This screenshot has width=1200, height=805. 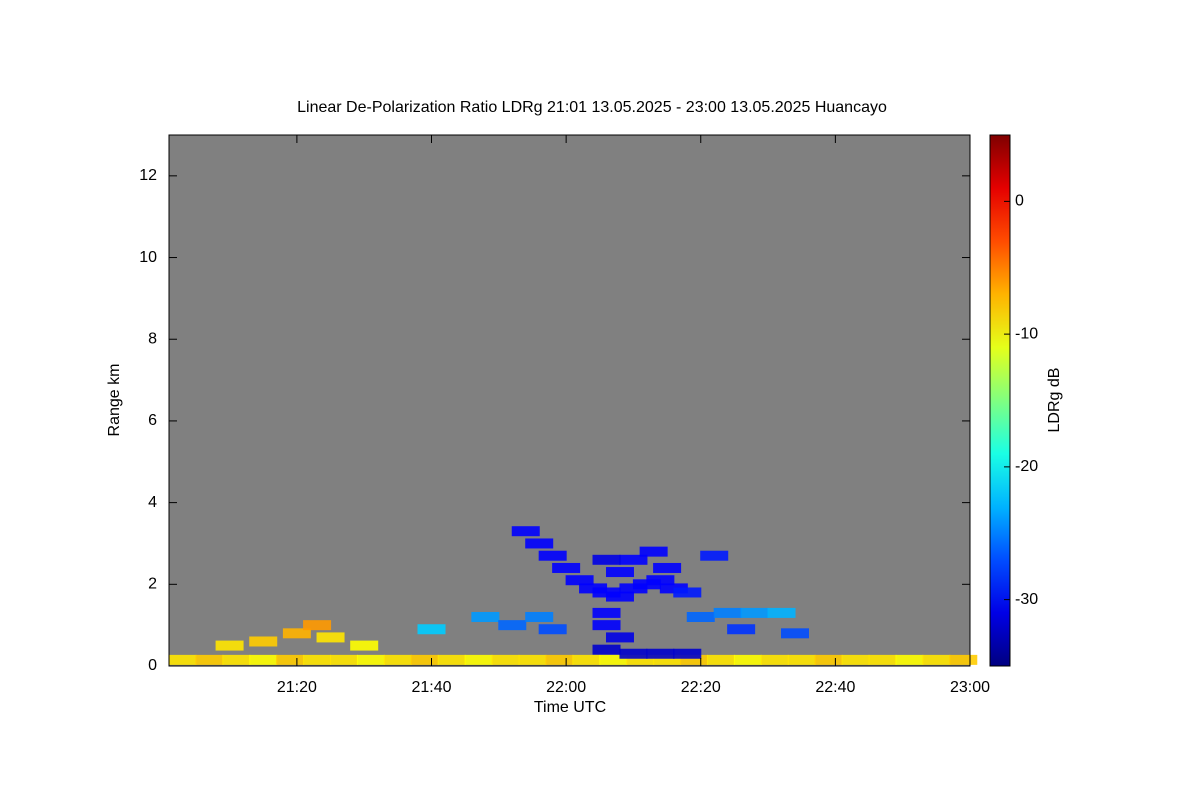 What do you see at coordinates (1026, 599) in the screenshot?
I see `colorbar-tick-label: -30` at bounding box center [1026, 599].